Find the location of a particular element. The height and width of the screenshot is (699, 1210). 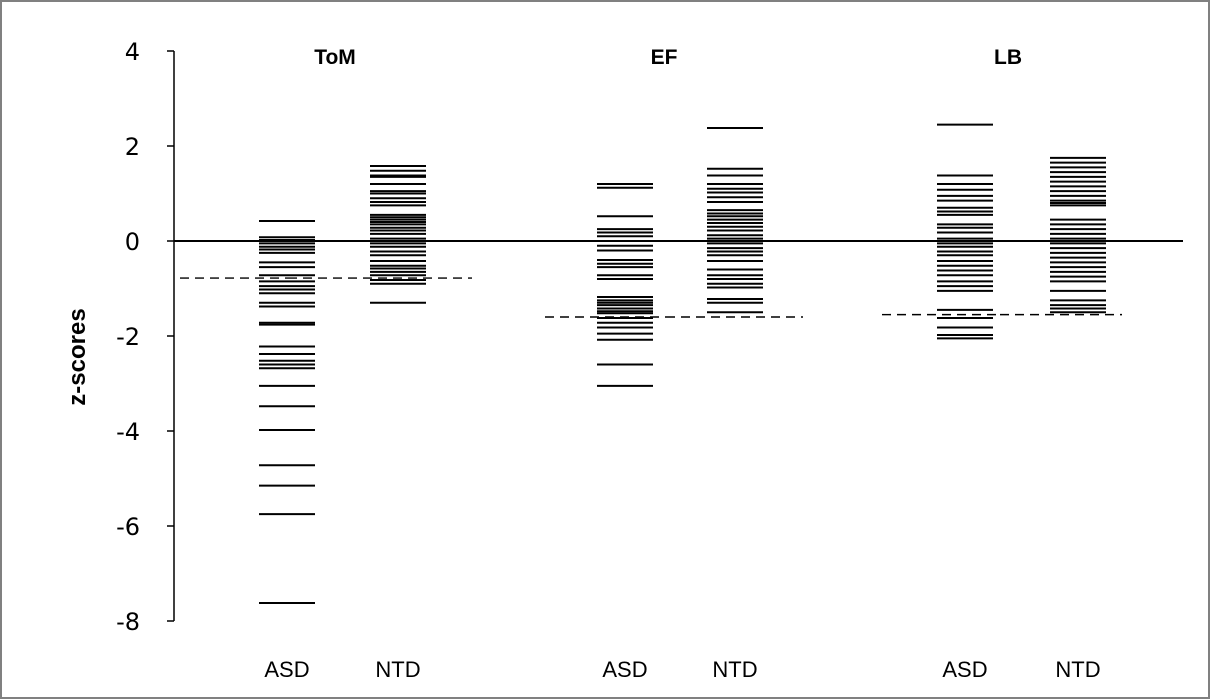

y-axis: 4 2 0 -2 -4 -6 -8 is located at coordinates (145, 337).